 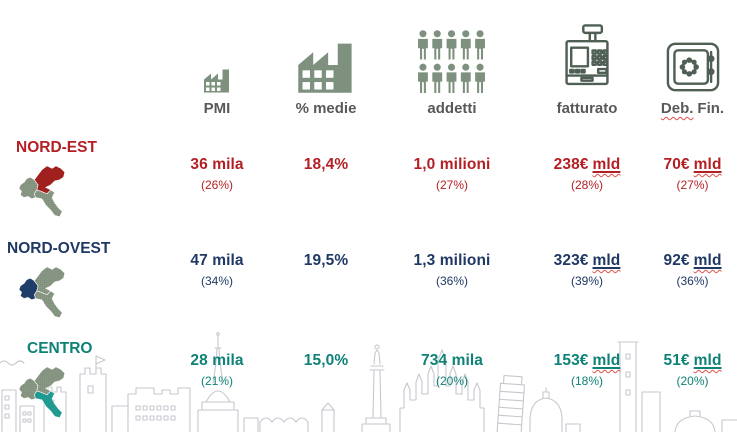 I want to click on region-cell: NORD-OVEST, so click(x=80, y=278).